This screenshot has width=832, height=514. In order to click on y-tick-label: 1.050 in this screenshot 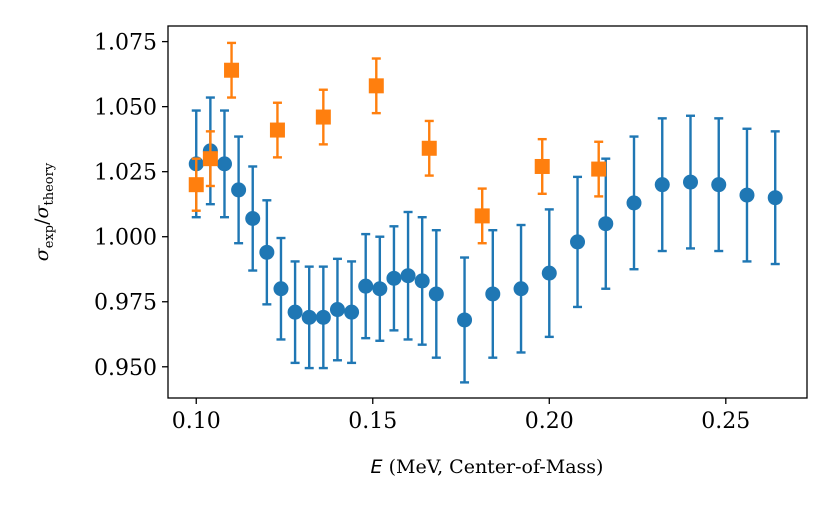, I will do `click(125, 108)`.